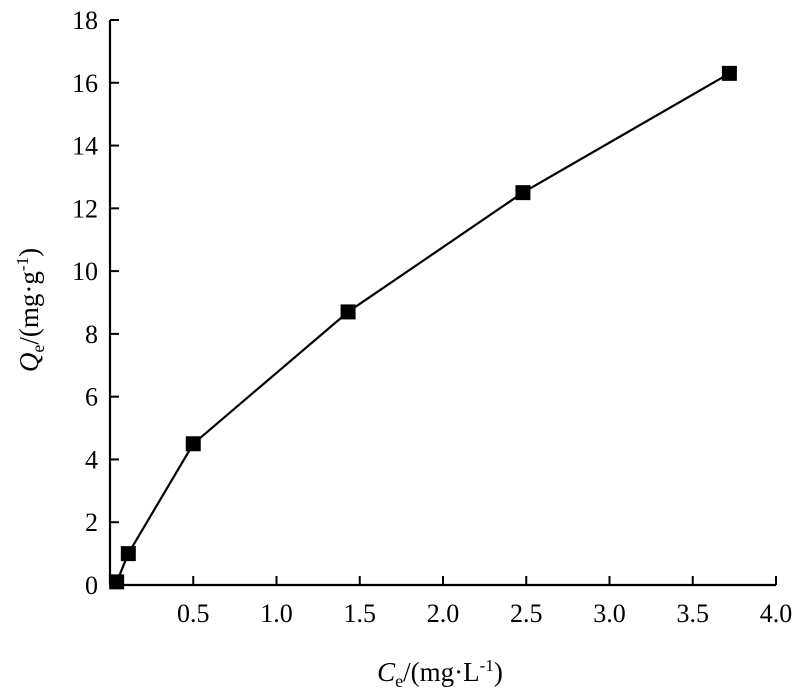  Describe the element at coordinates (91, 522) in the screenshot. I see `y-tick-label: 2` at that location.